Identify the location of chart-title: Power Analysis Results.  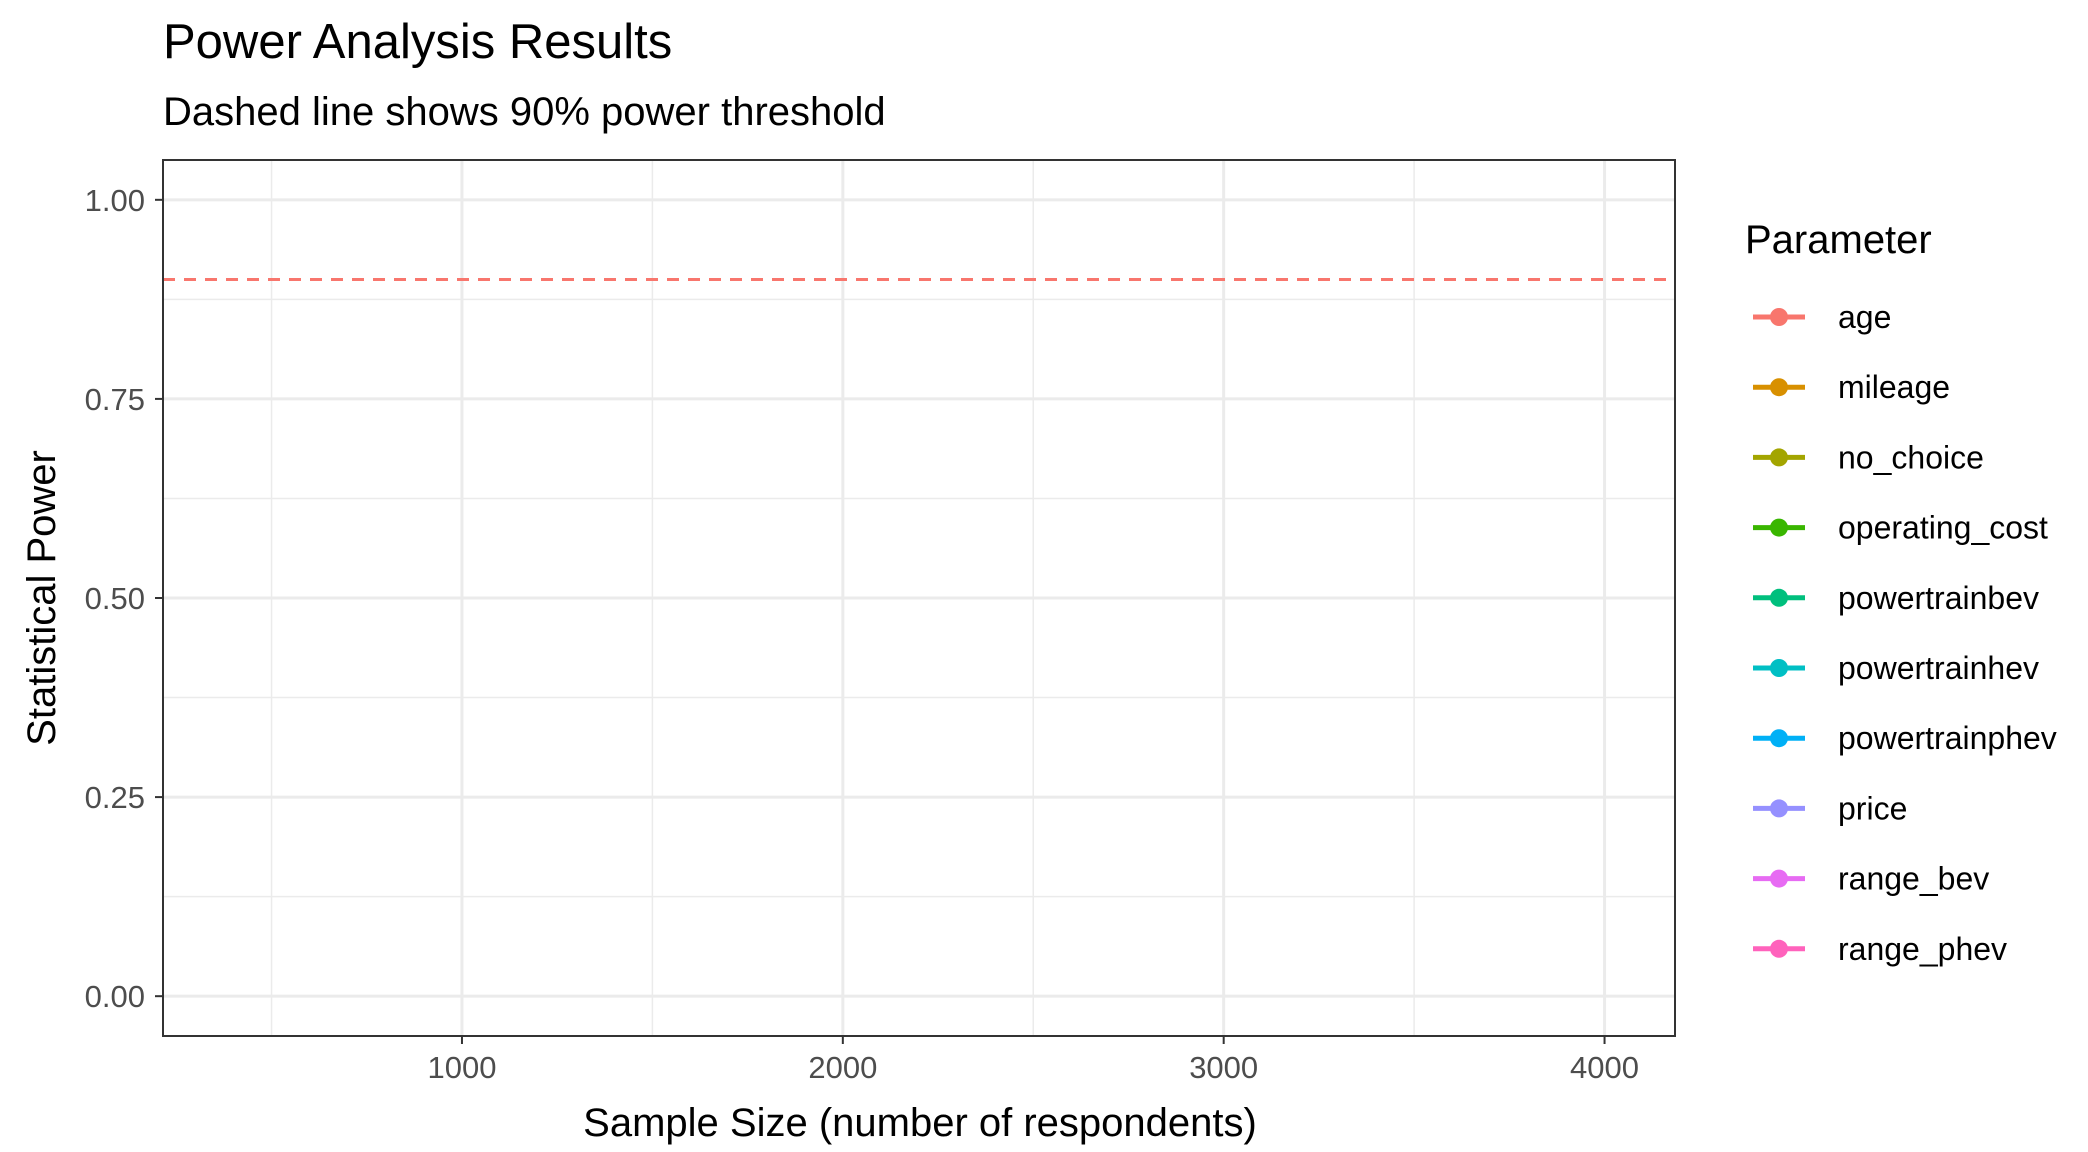
(417, 42).